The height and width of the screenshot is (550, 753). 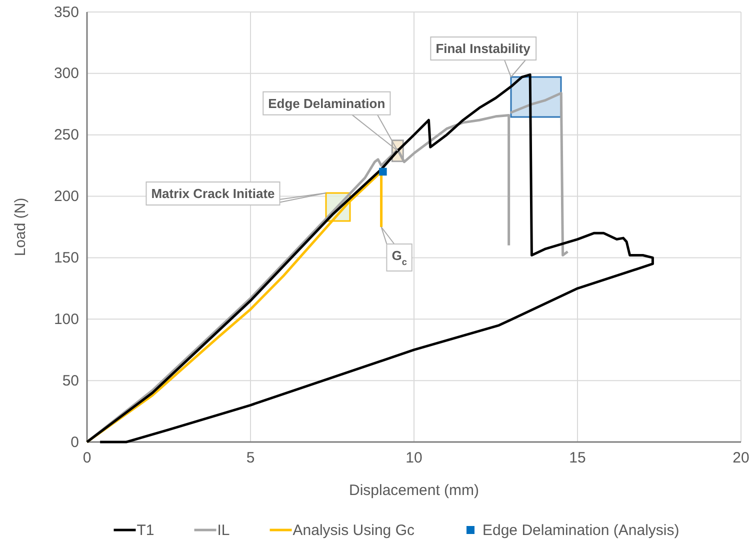 I want to click on legend-label: IL, so click(x=223, y=530).